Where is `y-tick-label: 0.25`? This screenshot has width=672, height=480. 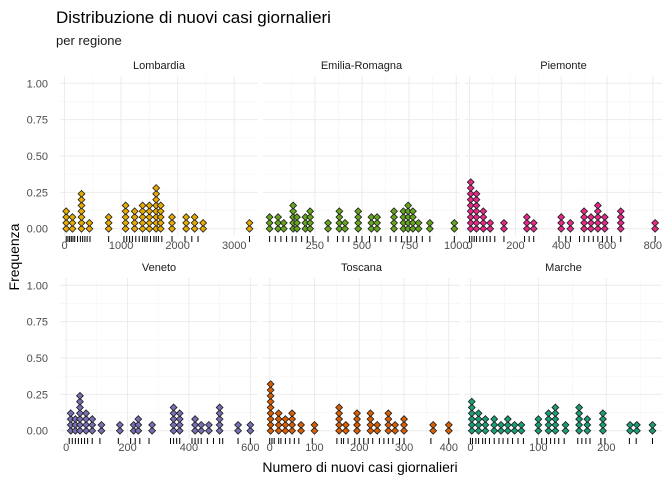 y-tick-label: 0.25 is located at coordinates (37, 193).